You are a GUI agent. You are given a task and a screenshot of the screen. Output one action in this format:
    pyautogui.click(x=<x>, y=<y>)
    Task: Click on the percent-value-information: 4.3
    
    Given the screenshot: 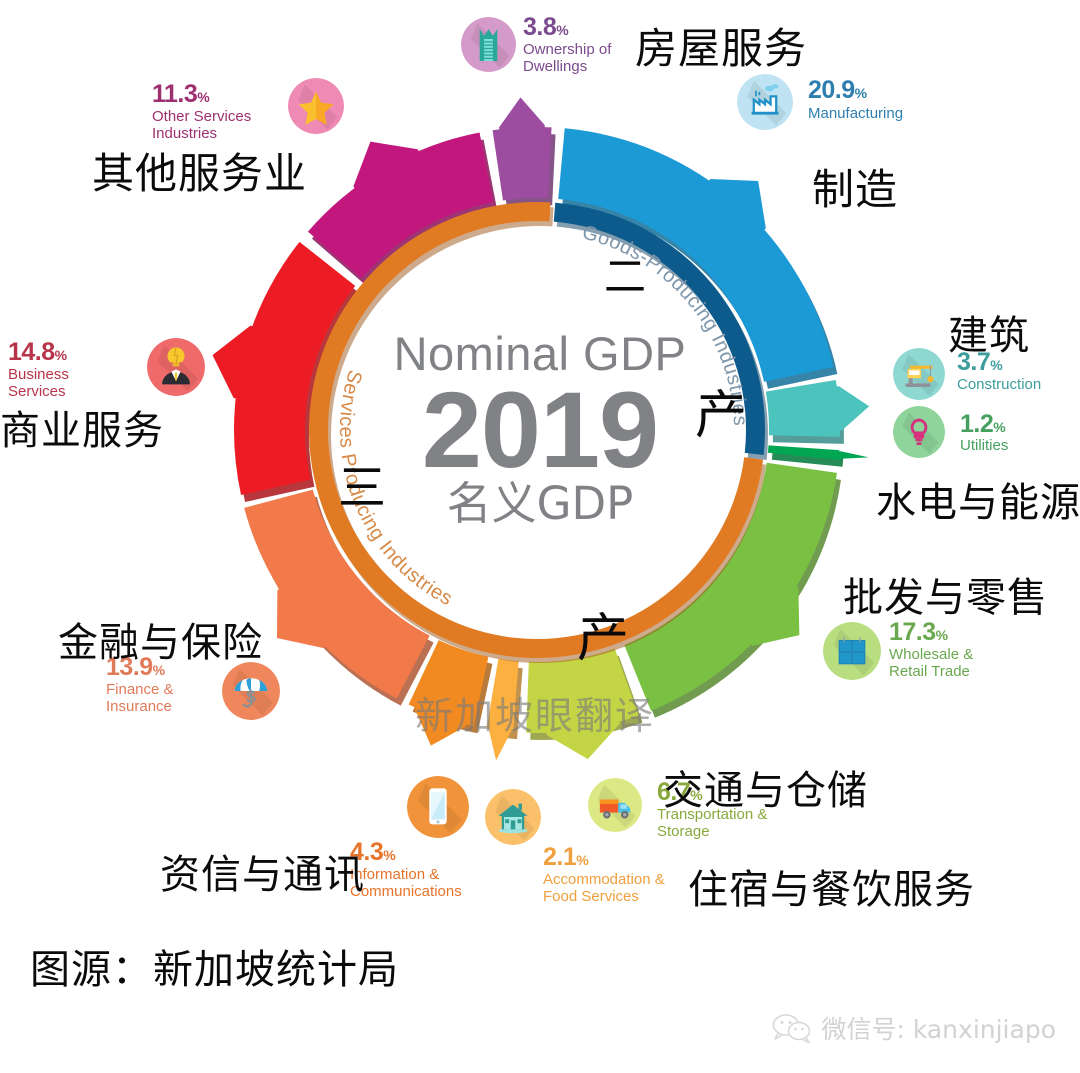 What is the action you would take?
    pyautogui.click(x=367, y=852)
    